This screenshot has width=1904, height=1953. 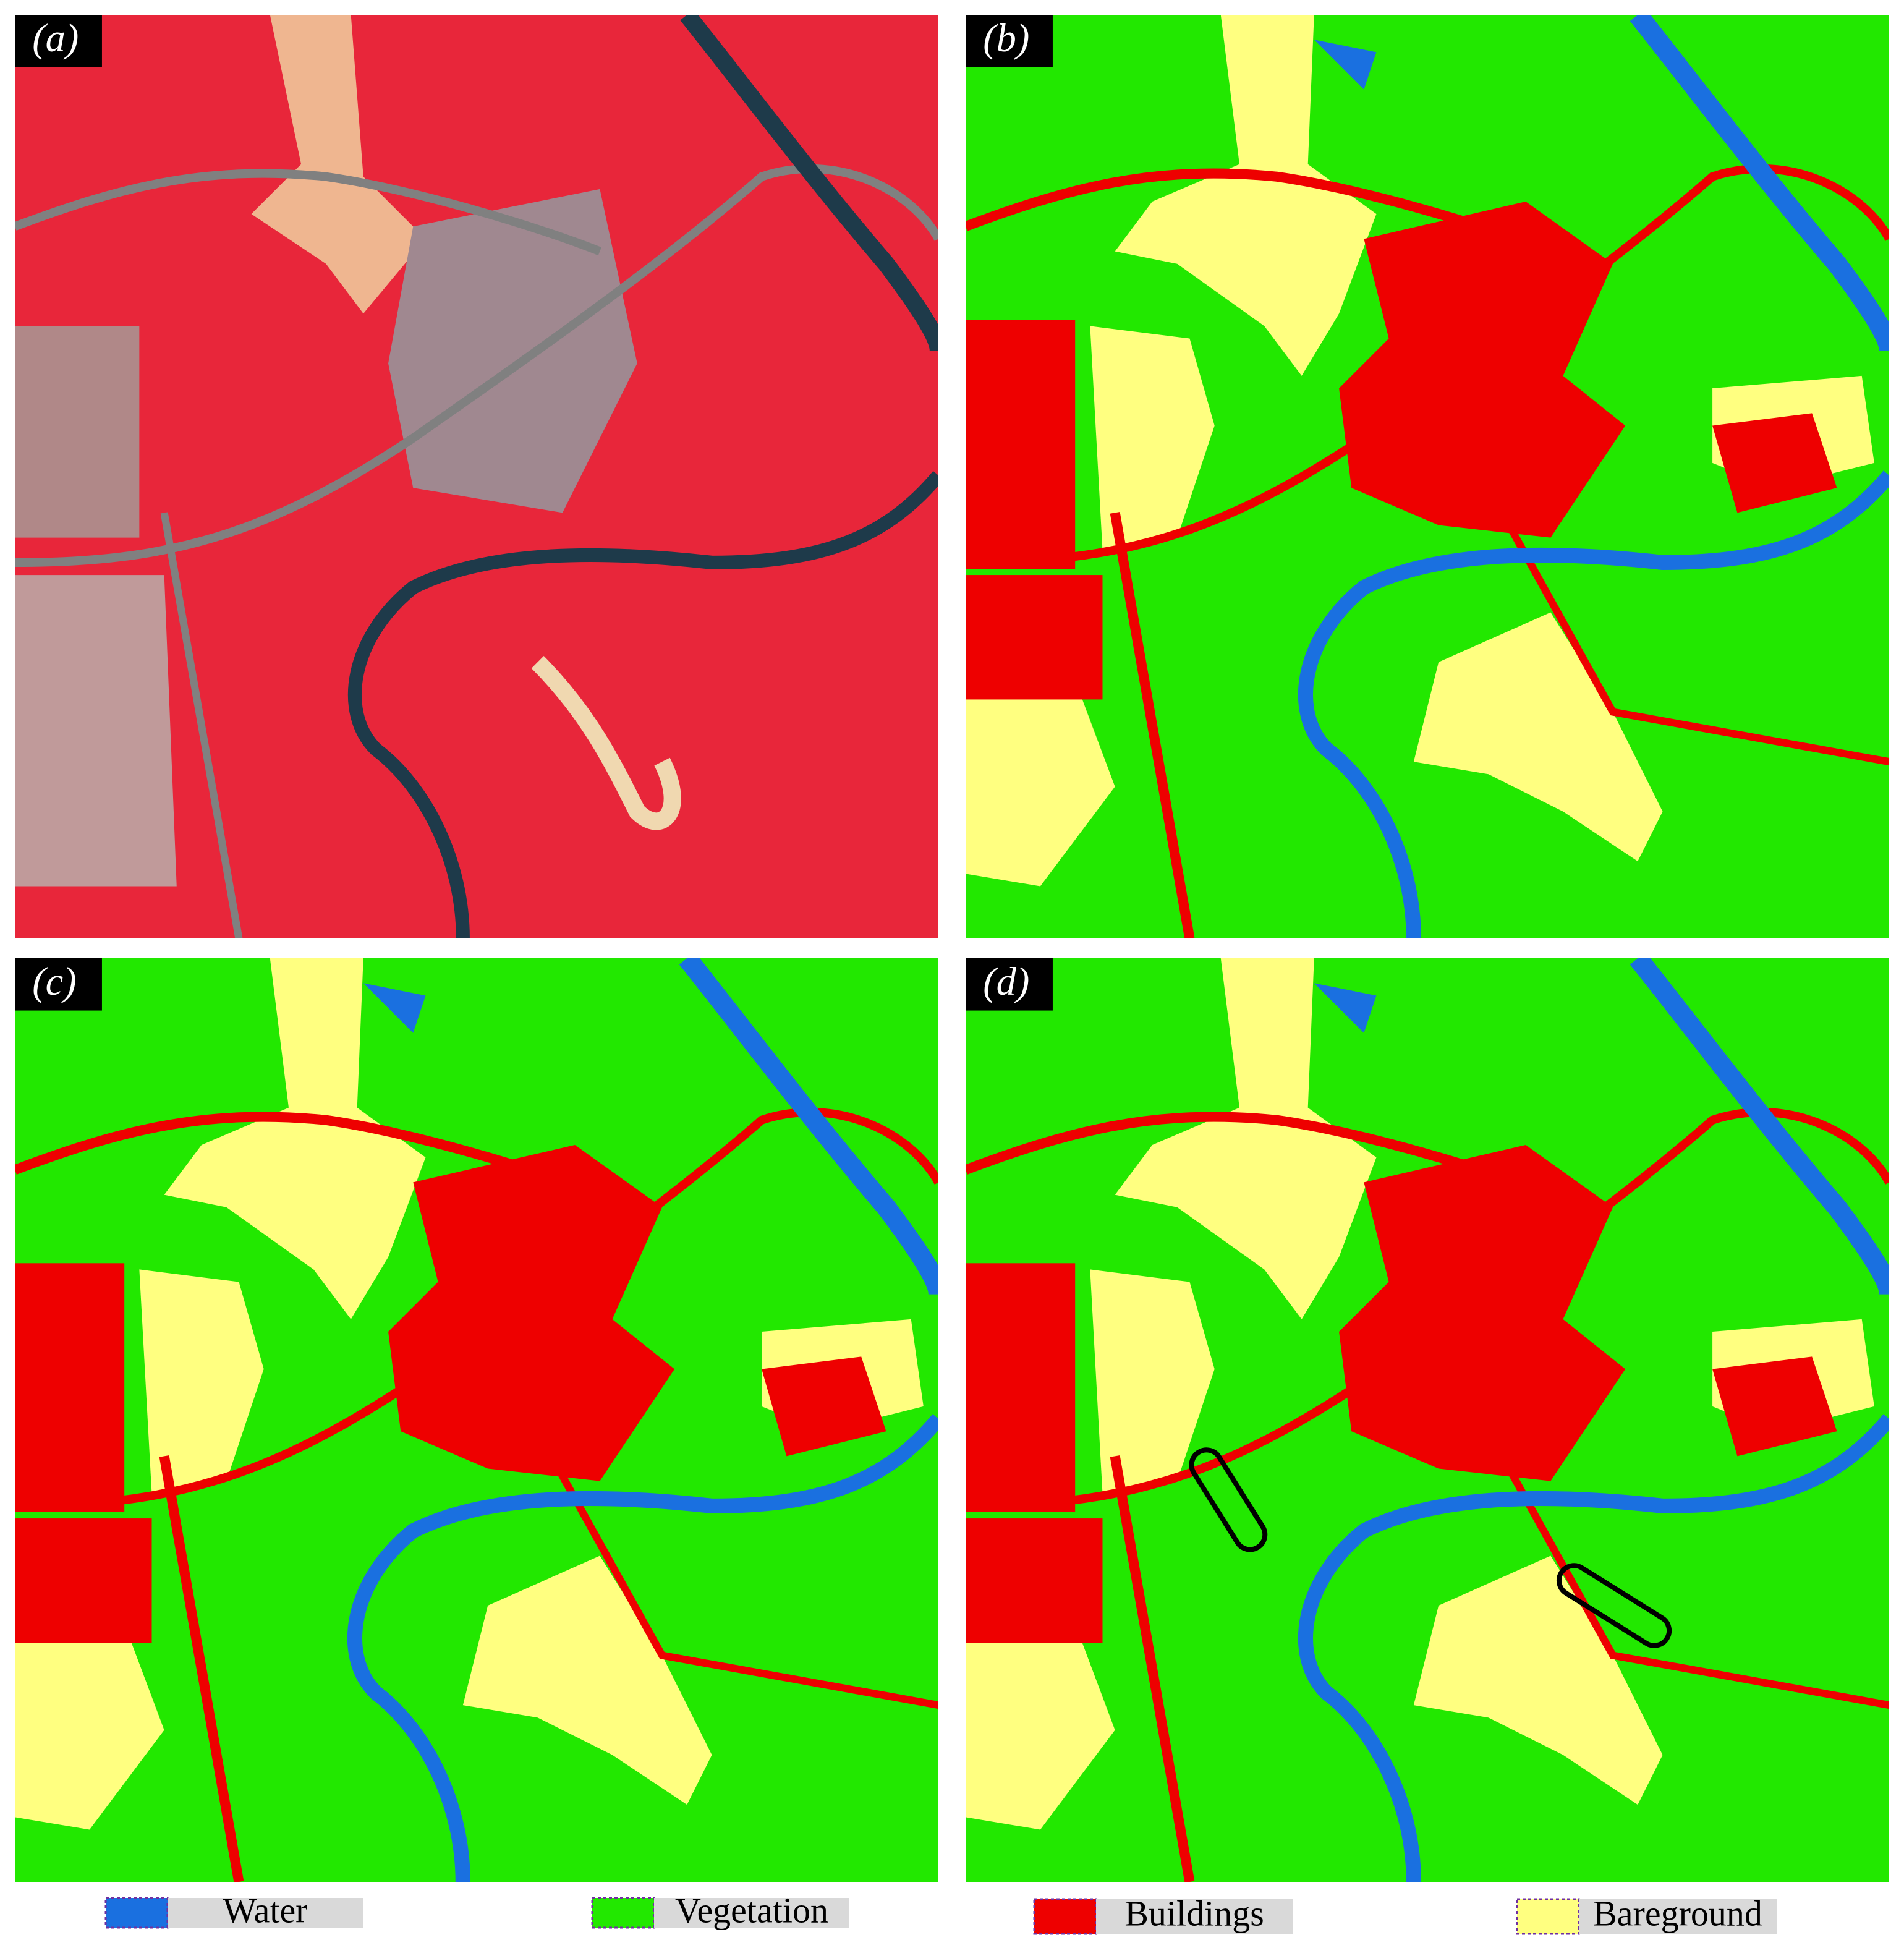 What do you see at coordinates (1006, 981) in the screenshot?
I see `panel-label: (d)` at bounding box center [1006, 981].